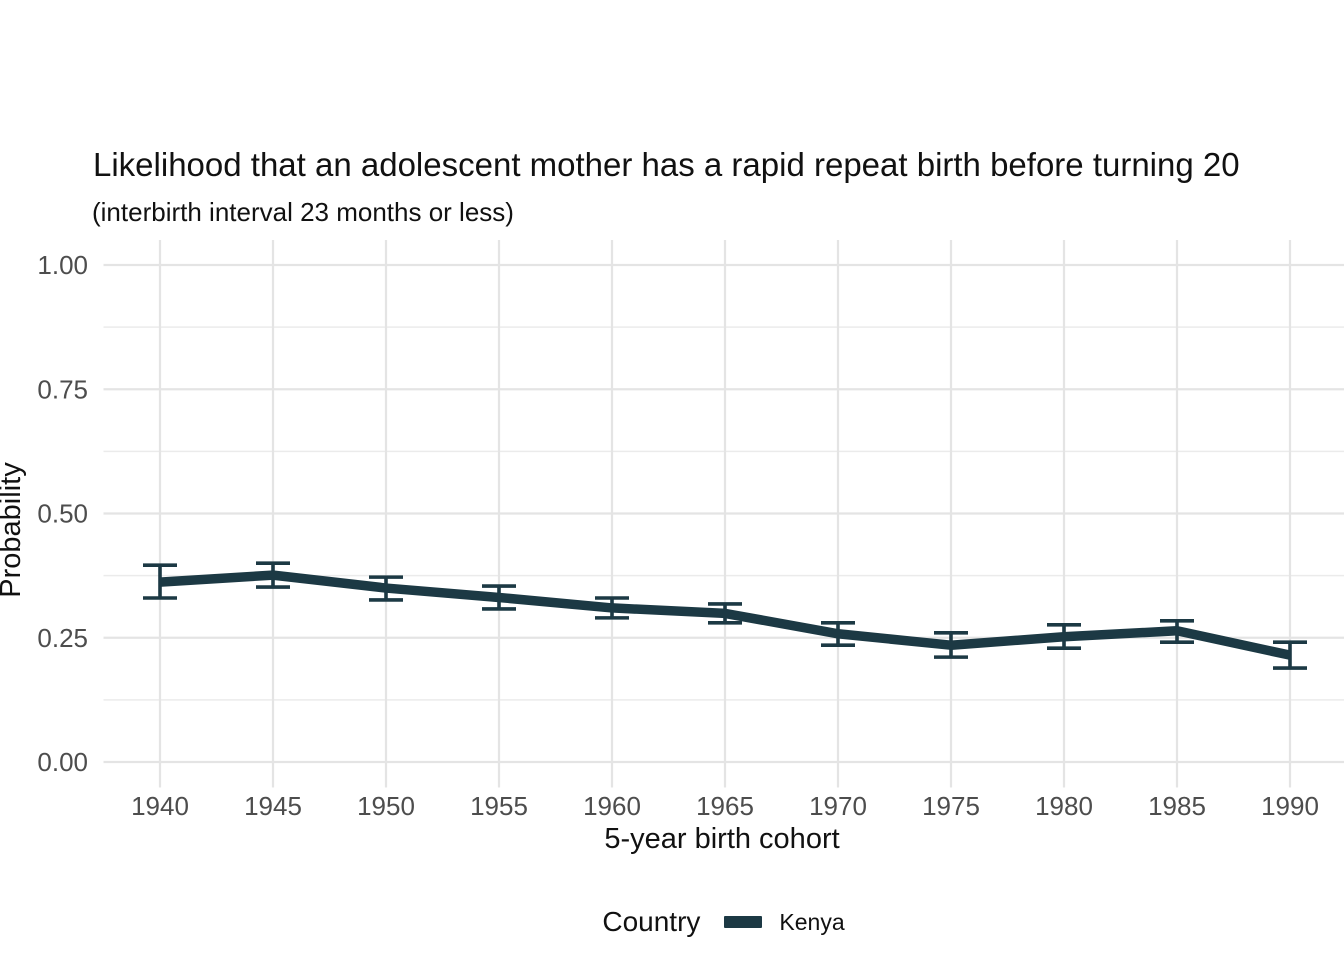 The image size is (1344, 960). What do you see at coordinates (1177, 806) in the screenshot?
I see `x-axis-tick-label: 1985` at bounding box center [1177, 806].